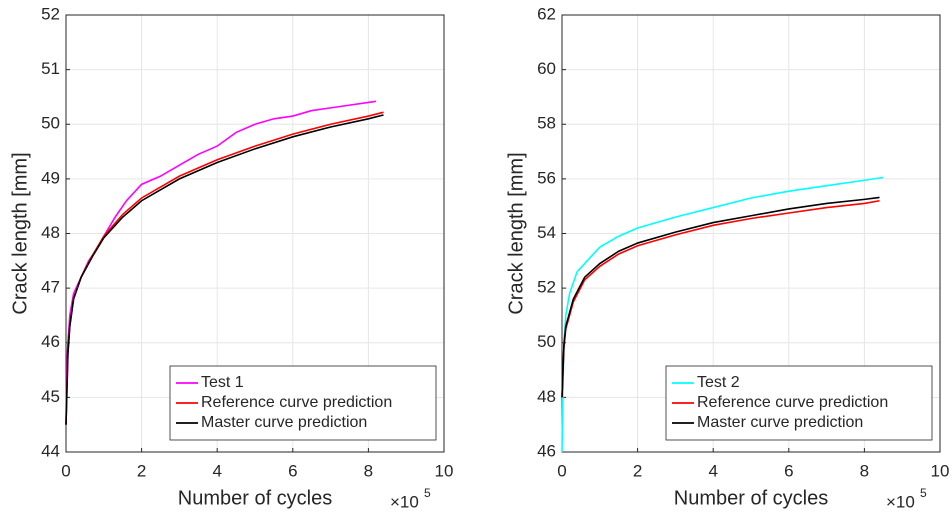 Image resolution: width=952 pixels, height=518 pixels. I want to click on y-tick-label: 62, so click(546, 13).